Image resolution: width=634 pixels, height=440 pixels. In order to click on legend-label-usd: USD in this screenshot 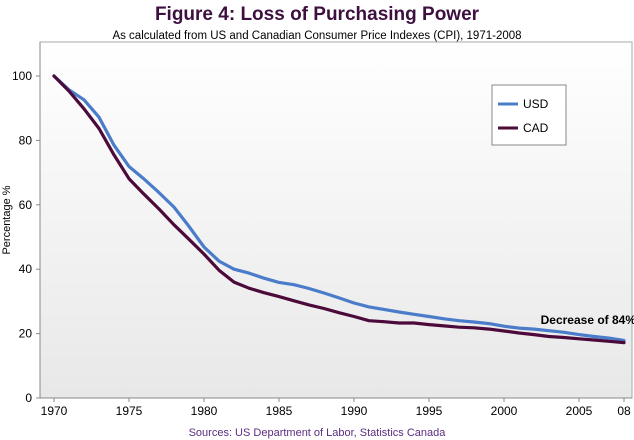, I will do `click(536, 104)`.